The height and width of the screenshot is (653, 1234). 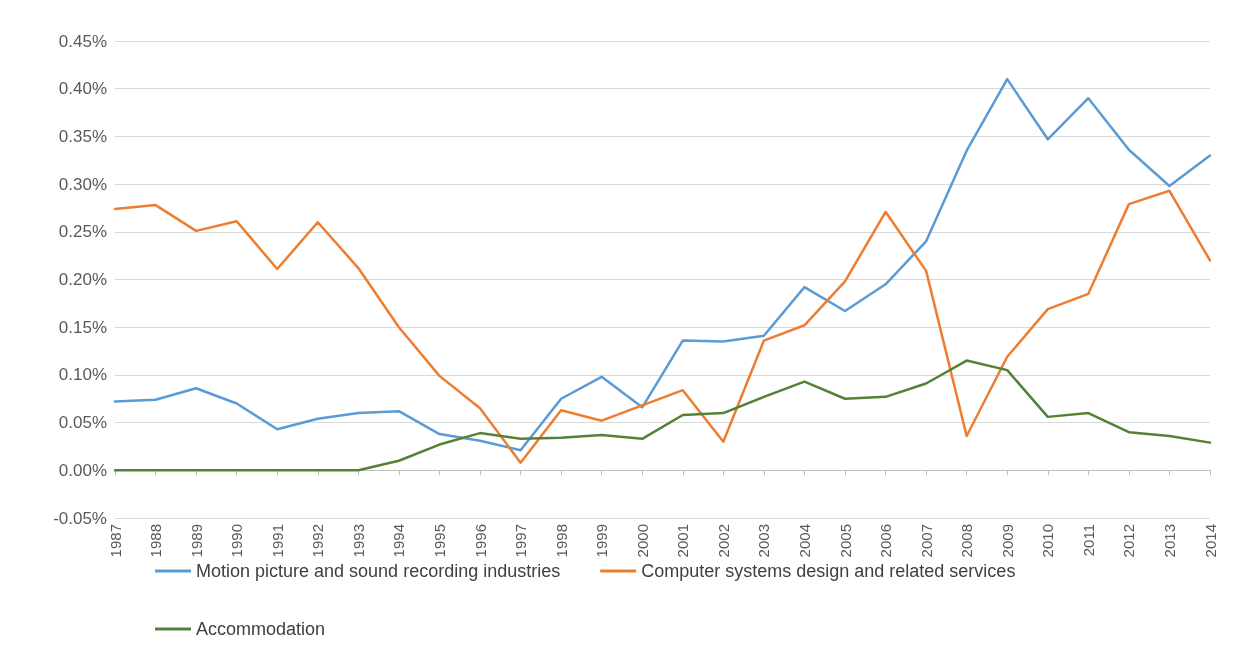 I want to click on x-tick-label: 1991, so click(x=277, y=541).